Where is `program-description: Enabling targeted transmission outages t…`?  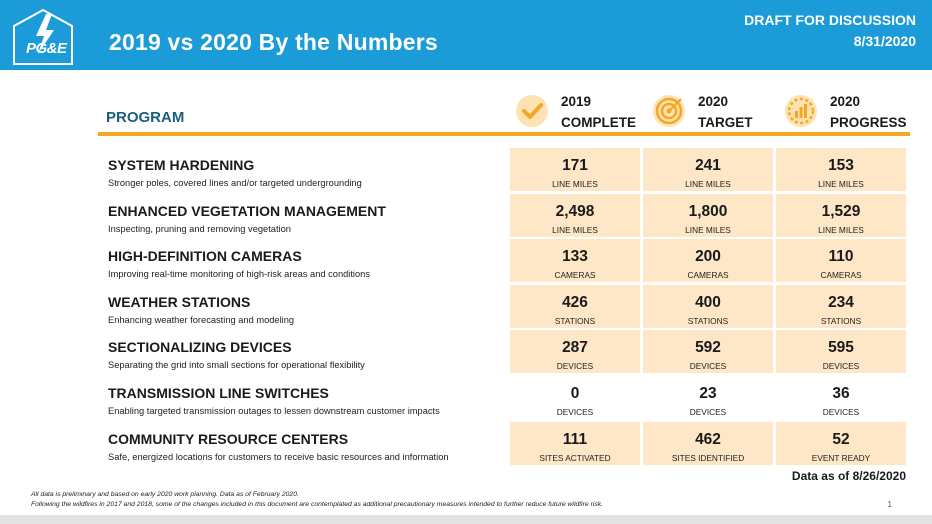
program-description: Enabling targeted transmission outages t… is located at coordinates (274, 411).